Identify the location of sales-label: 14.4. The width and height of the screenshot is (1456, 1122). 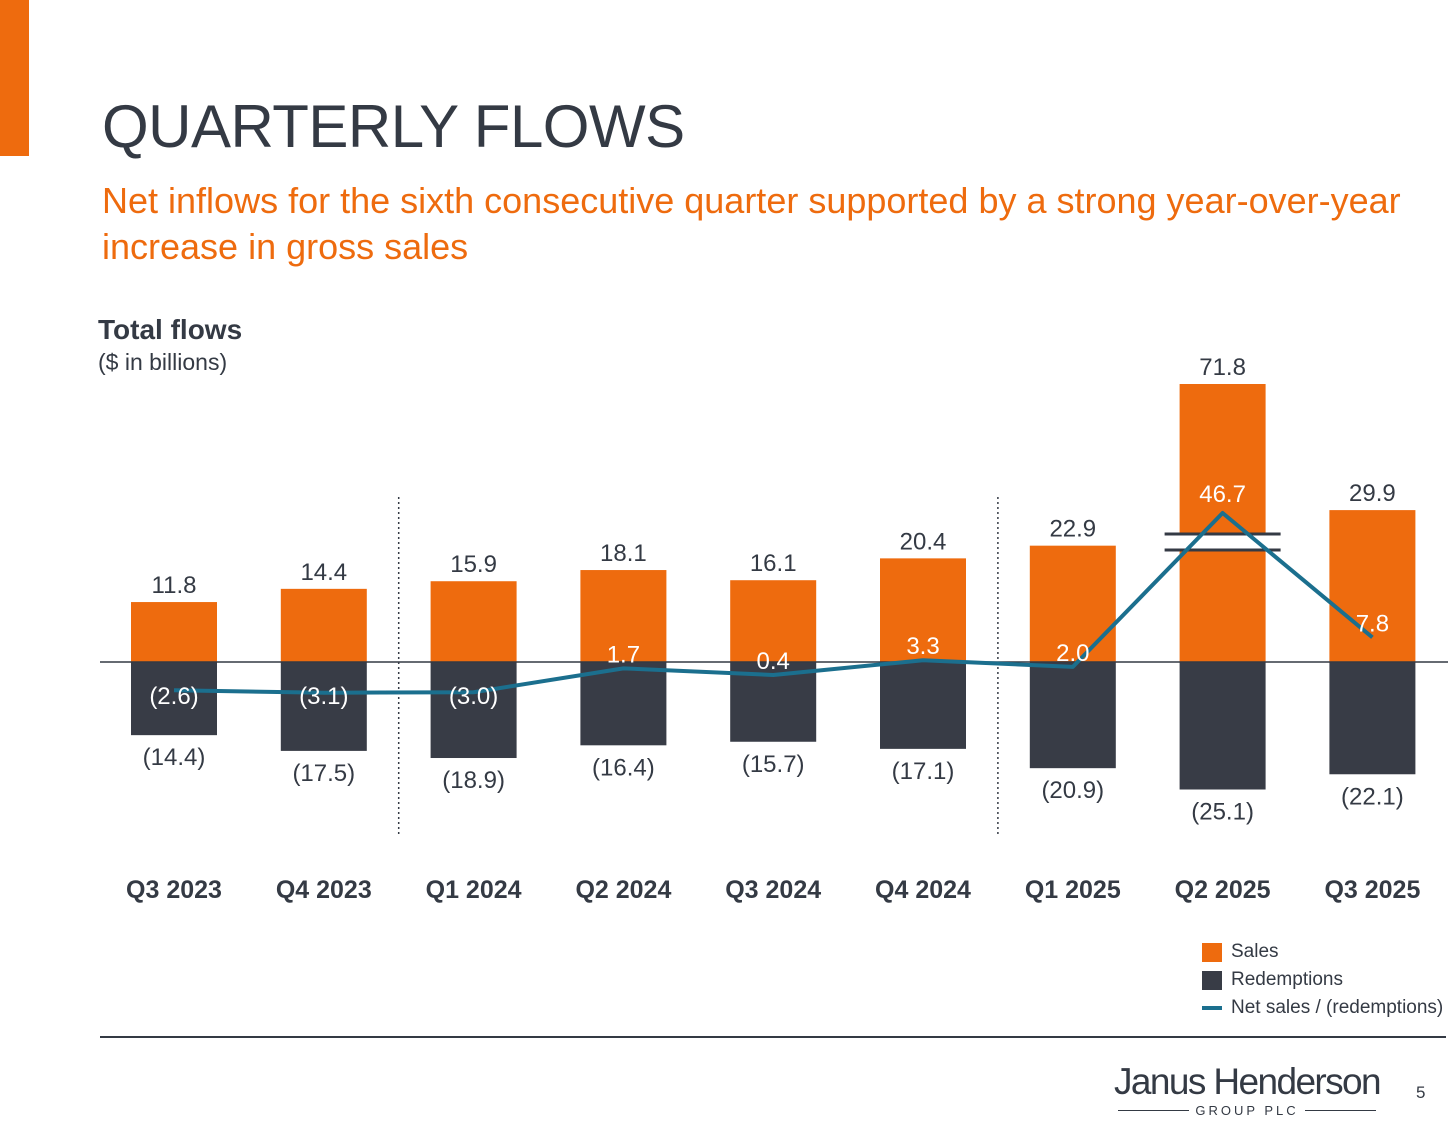
(323, 572).